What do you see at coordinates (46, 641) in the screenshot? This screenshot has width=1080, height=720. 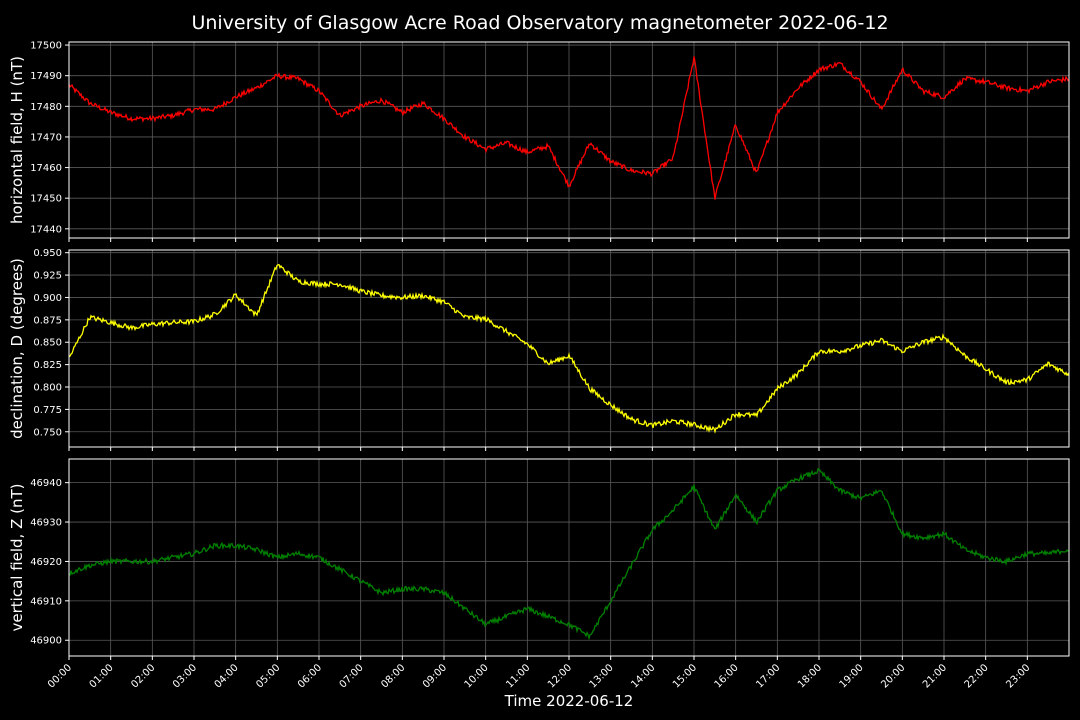 I see `y-tick-label: 46900` at bounding box center [46, 641].